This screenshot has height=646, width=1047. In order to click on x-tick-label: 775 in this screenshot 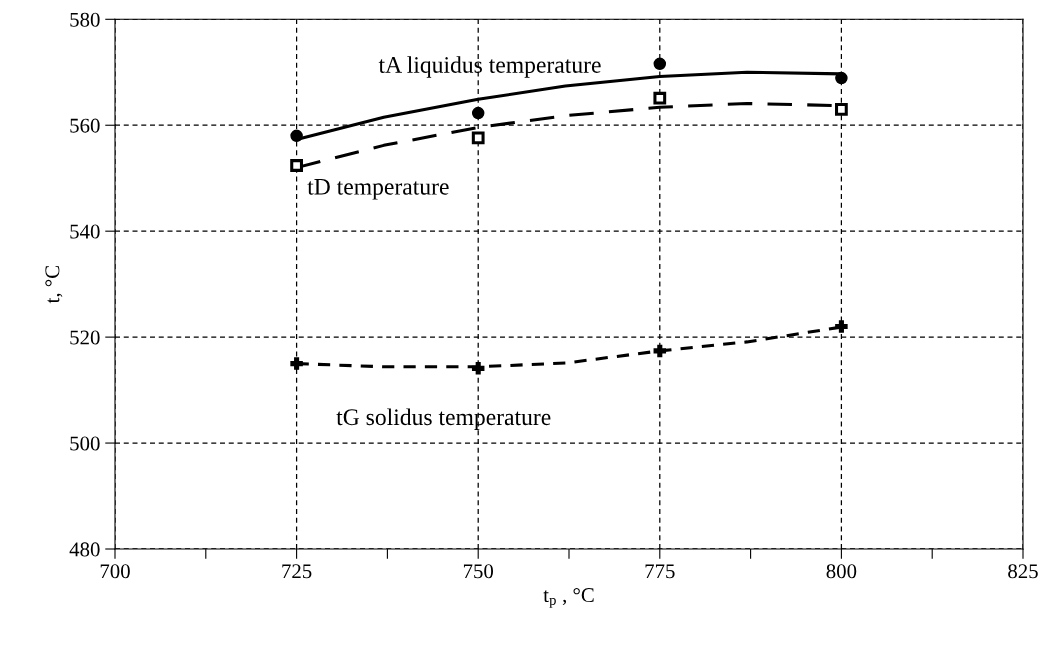, I will do `click(660, 571)`.